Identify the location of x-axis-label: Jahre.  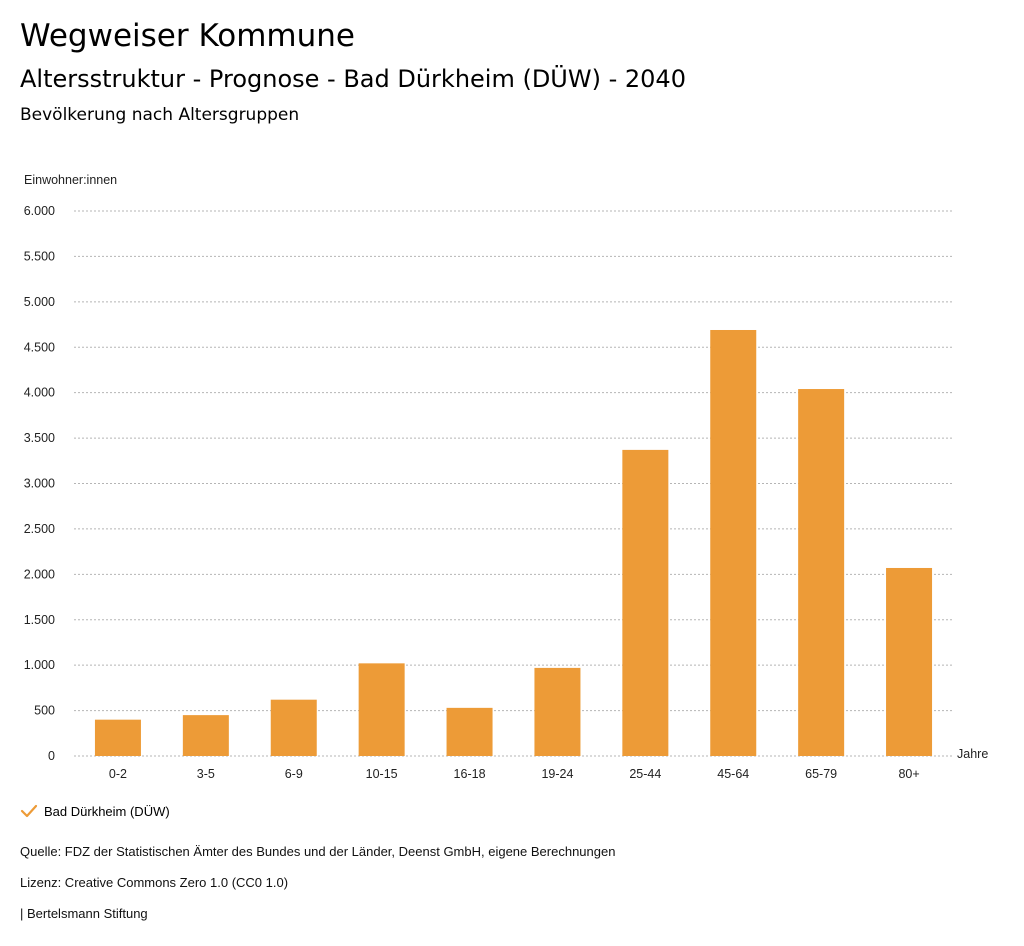
(972, 754).